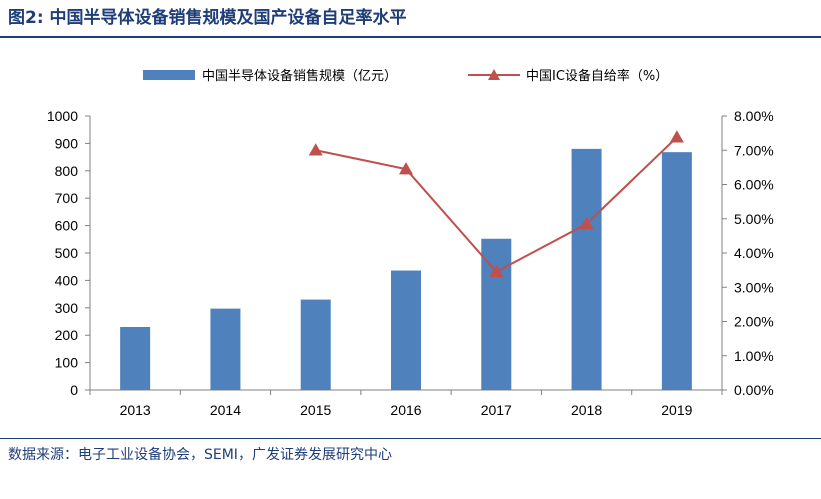 The height and width of the screenshot is (499, 821). I want to click on bar-2016, so click(406, 330).